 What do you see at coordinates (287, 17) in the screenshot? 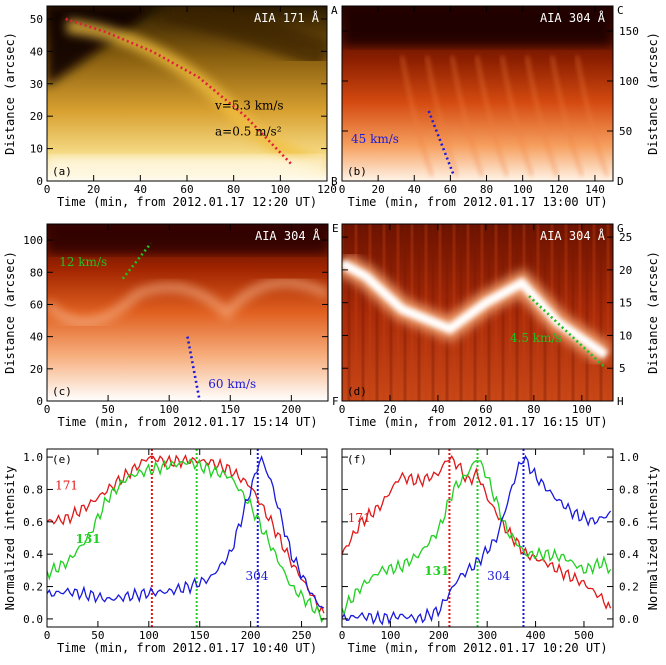
I see `panel-title: AIA 171 Å` at bounding box center [287, 17].